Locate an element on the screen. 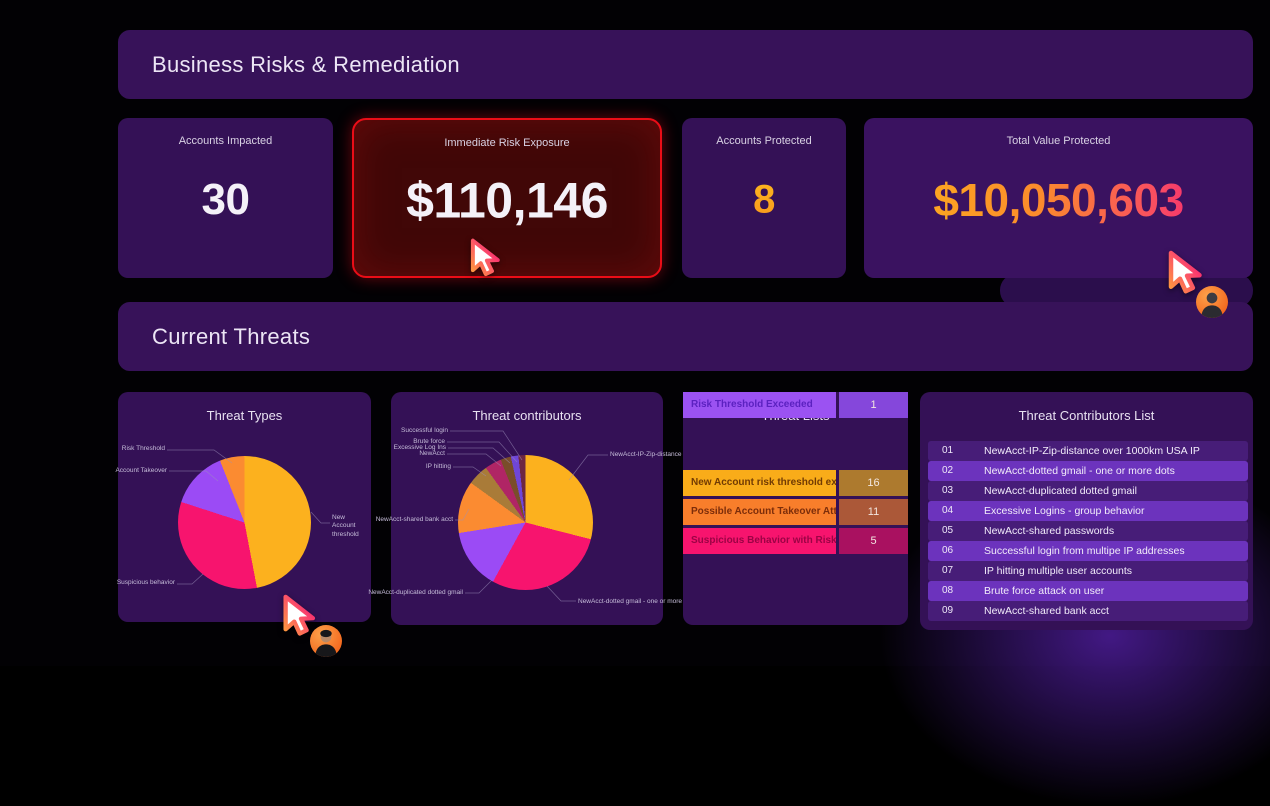  pie-label: NewAcct-dotted gmail - one or more dots is located at coordinates (637, 601).